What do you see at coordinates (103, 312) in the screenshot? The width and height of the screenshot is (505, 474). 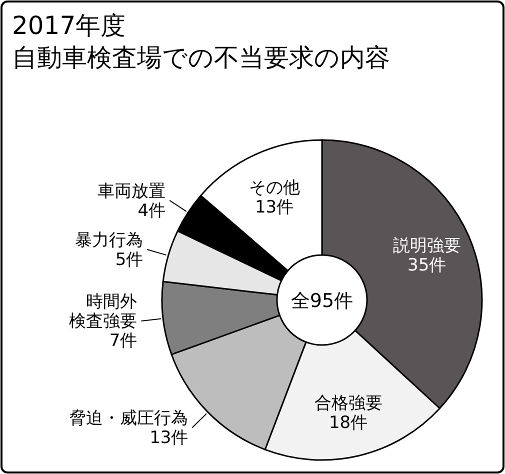 I see `slice-label: 時間外検査強要` at bounding box center [103, 312].